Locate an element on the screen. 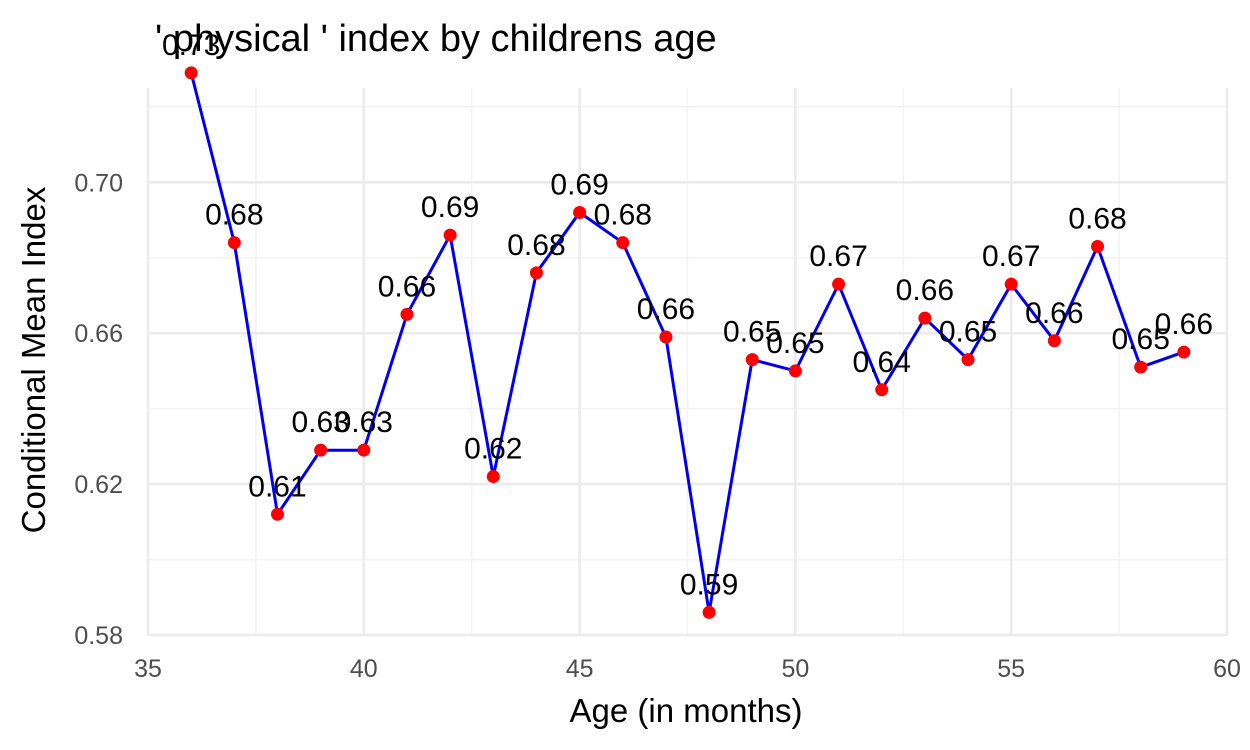 The height and width of the screenshot is (750, 1250). x-tick-label: 50 is located at coordinates (795, 669).